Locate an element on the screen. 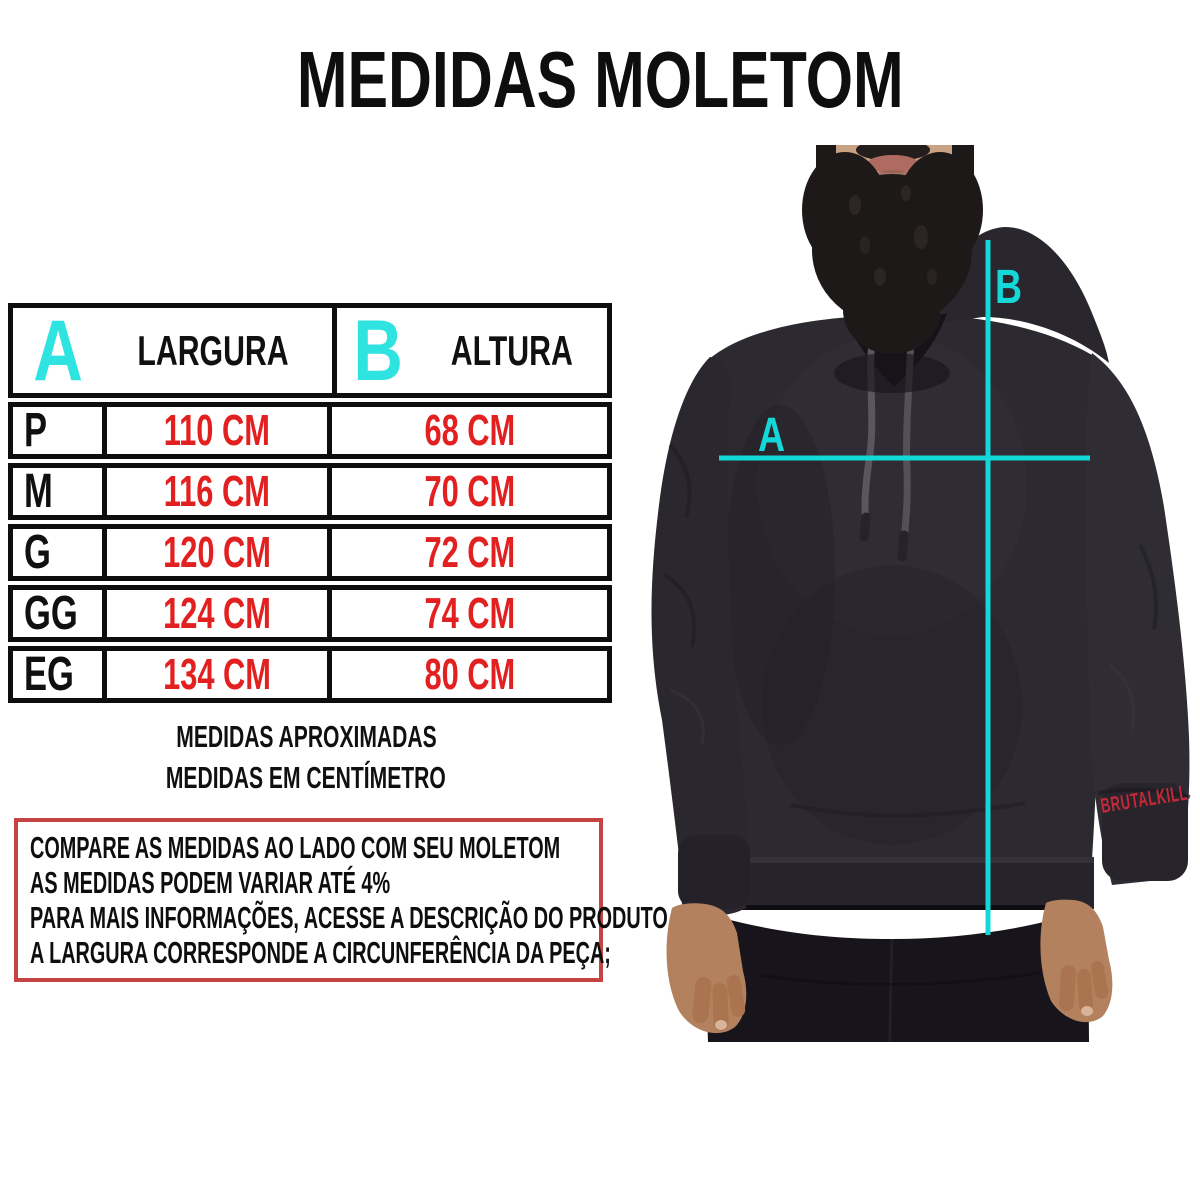  size-table-header-row: A LARGURA B ALTURA is located at coordinates (310, 350).